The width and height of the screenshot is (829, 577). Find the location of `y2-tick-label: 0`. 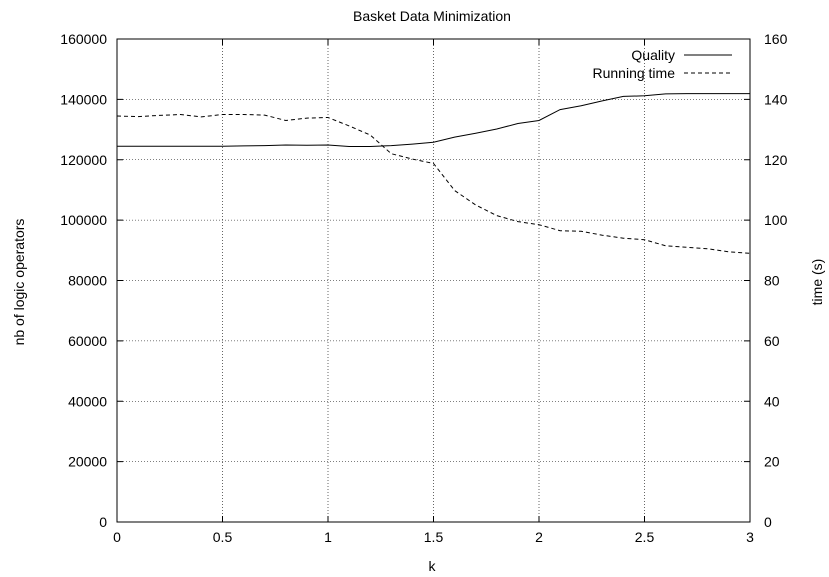

y2-tick-label: 0 is located at coordinates (768, 522).